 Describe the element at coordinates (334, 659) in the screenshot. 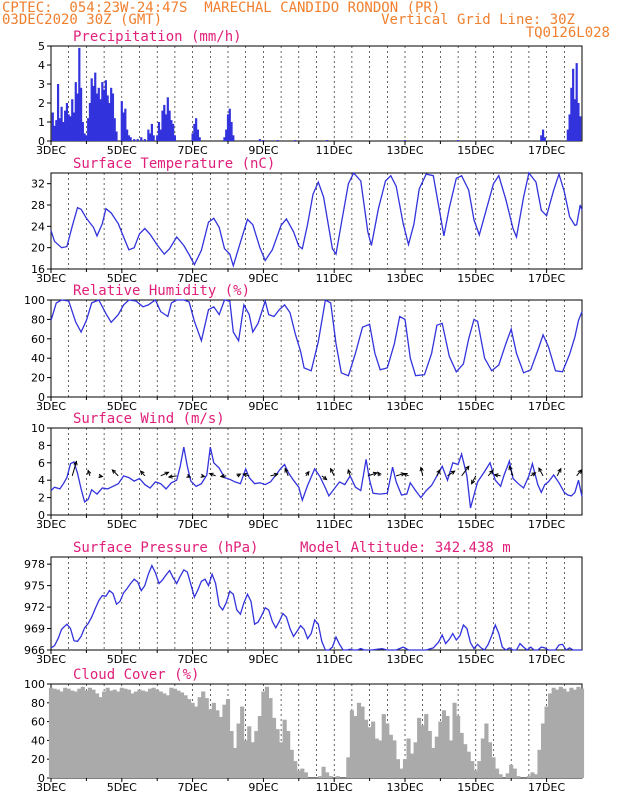

I see `pressure-xtick-label: 11DEC` at that location.